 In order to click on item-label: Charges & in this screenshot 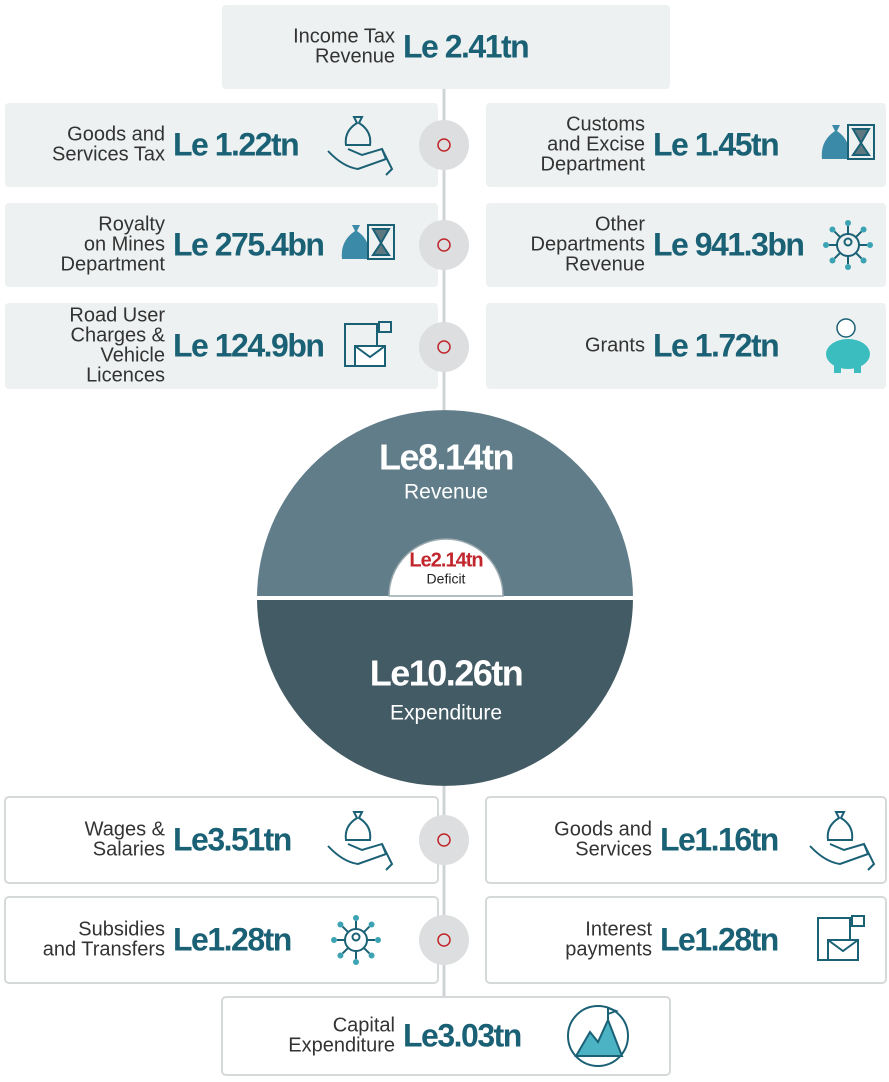, I will do `click(118, 335)`.